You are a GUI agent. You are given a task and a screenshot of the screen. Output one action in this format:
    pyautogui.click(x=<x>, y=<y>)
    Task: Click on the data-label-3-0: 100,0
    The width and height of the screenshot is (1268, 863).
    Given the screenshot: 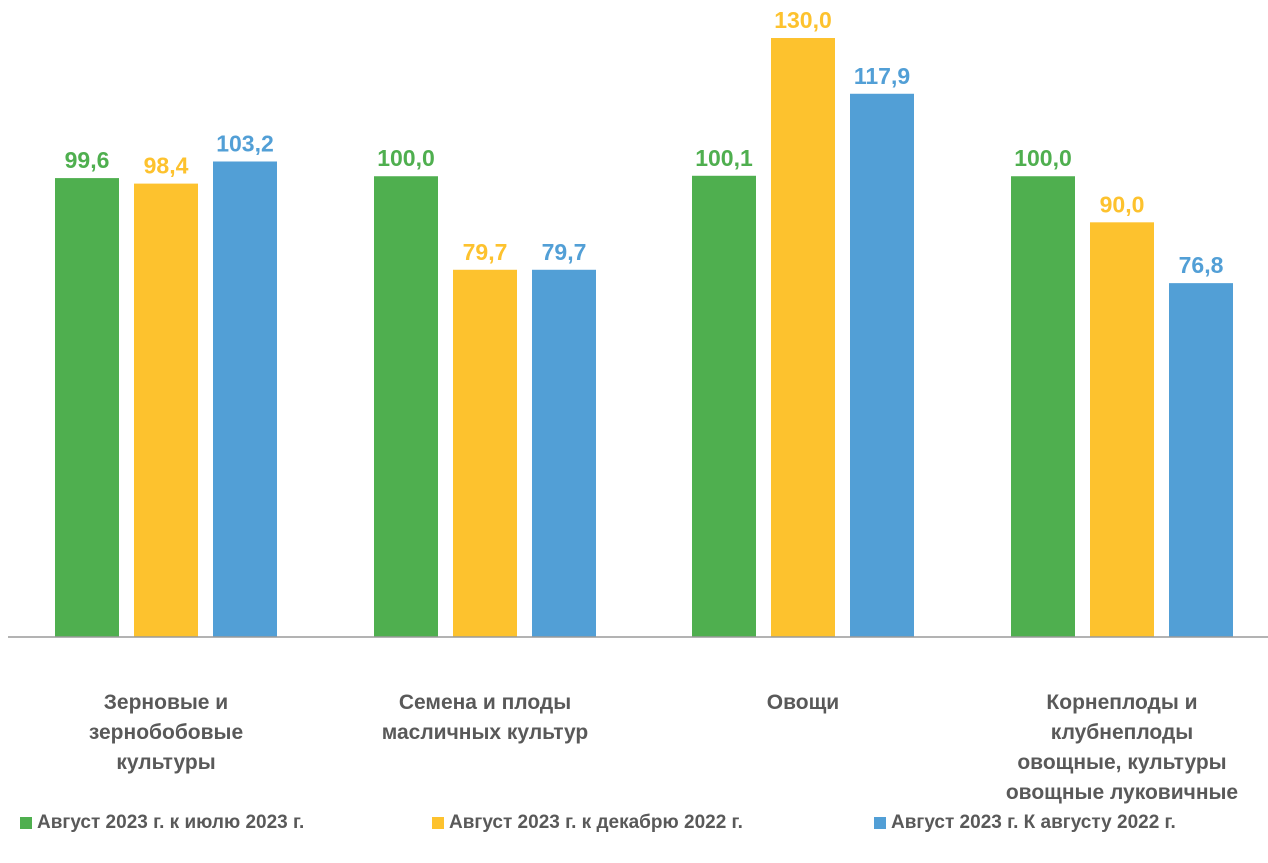 What is the action you would take?
    pyautogui.click(x=1043, y=158)
    